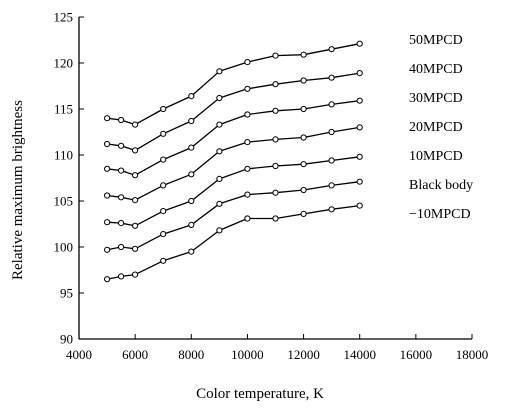 The width and height of the screenshot is (529, 413). I want to click on y-tick-label: 90, so click(66, 339).